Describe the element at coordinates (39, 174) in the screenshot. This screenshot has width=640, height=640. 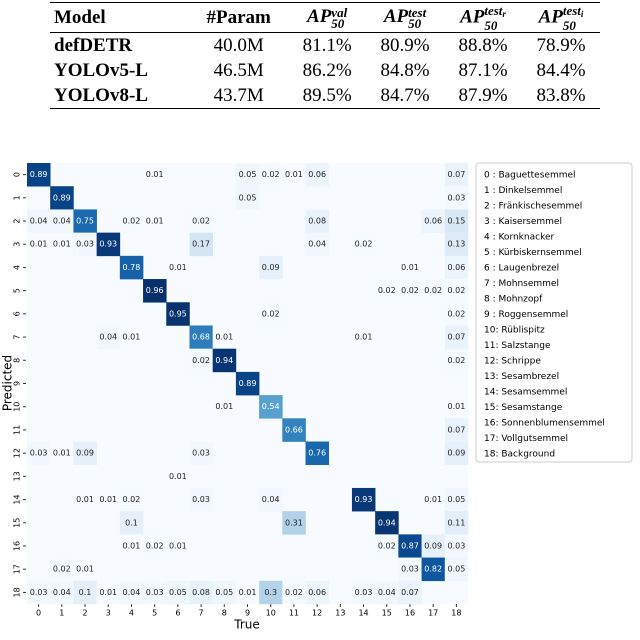
I see `cell-label: 0.89` at that location.